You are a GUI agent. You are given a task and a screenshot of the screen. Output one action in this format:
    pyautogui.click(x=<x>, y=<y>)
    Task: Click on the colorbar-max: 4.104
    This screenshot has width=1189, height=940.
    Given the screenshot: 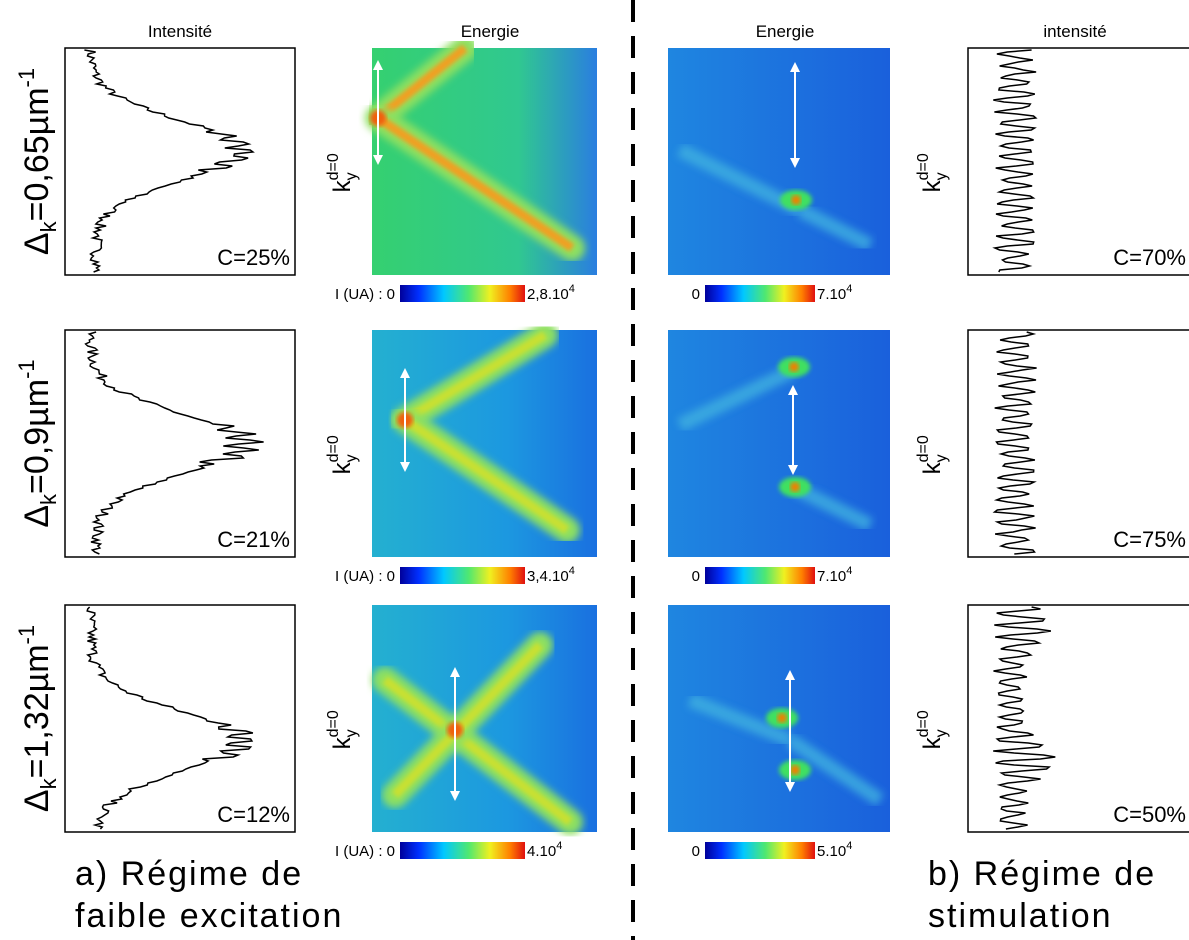 What is the action you would take?
    pyautogui.click(x=544, y=850)
    